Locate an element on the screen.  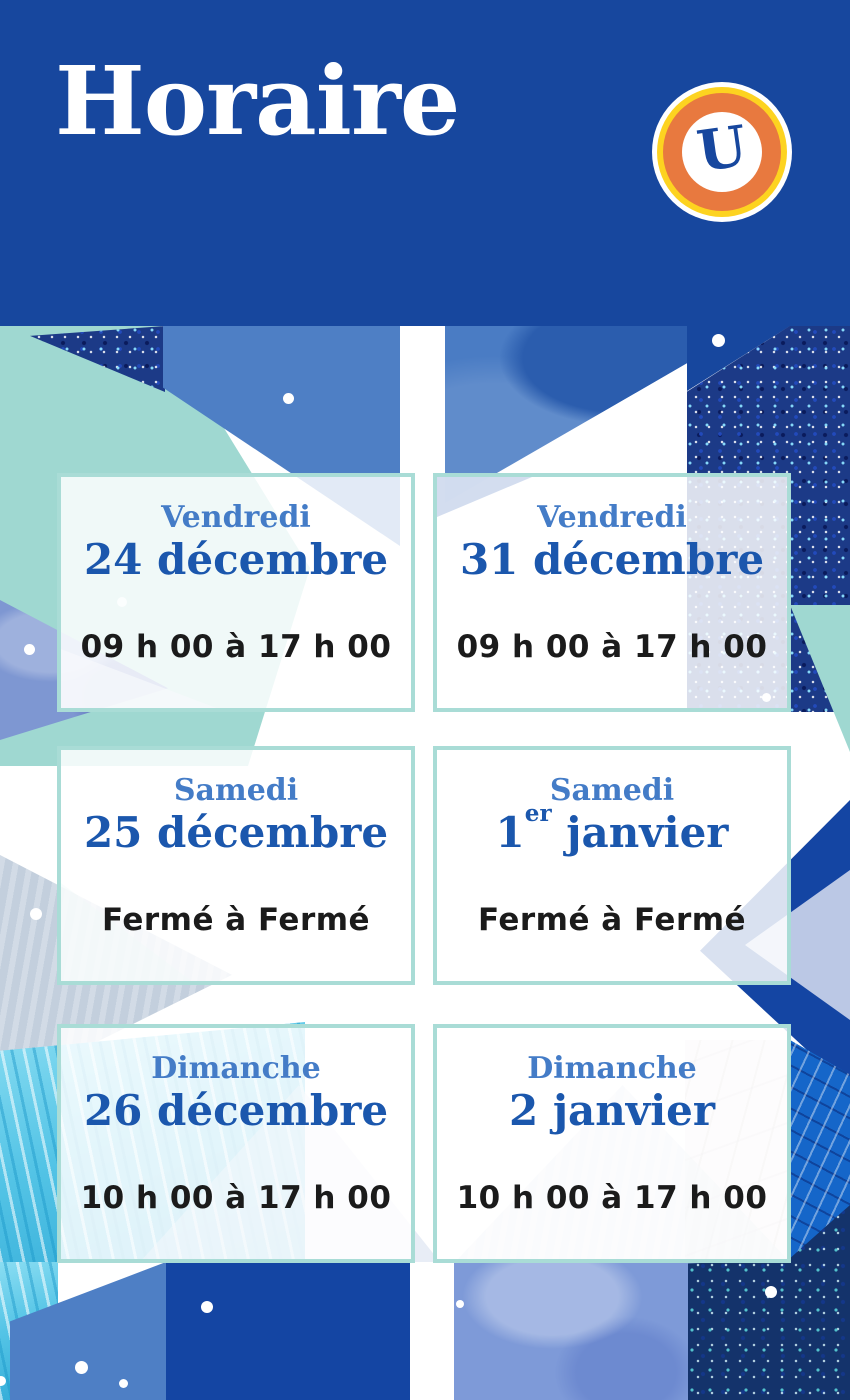
brand-logo: U is located at coordinates (722, 152).